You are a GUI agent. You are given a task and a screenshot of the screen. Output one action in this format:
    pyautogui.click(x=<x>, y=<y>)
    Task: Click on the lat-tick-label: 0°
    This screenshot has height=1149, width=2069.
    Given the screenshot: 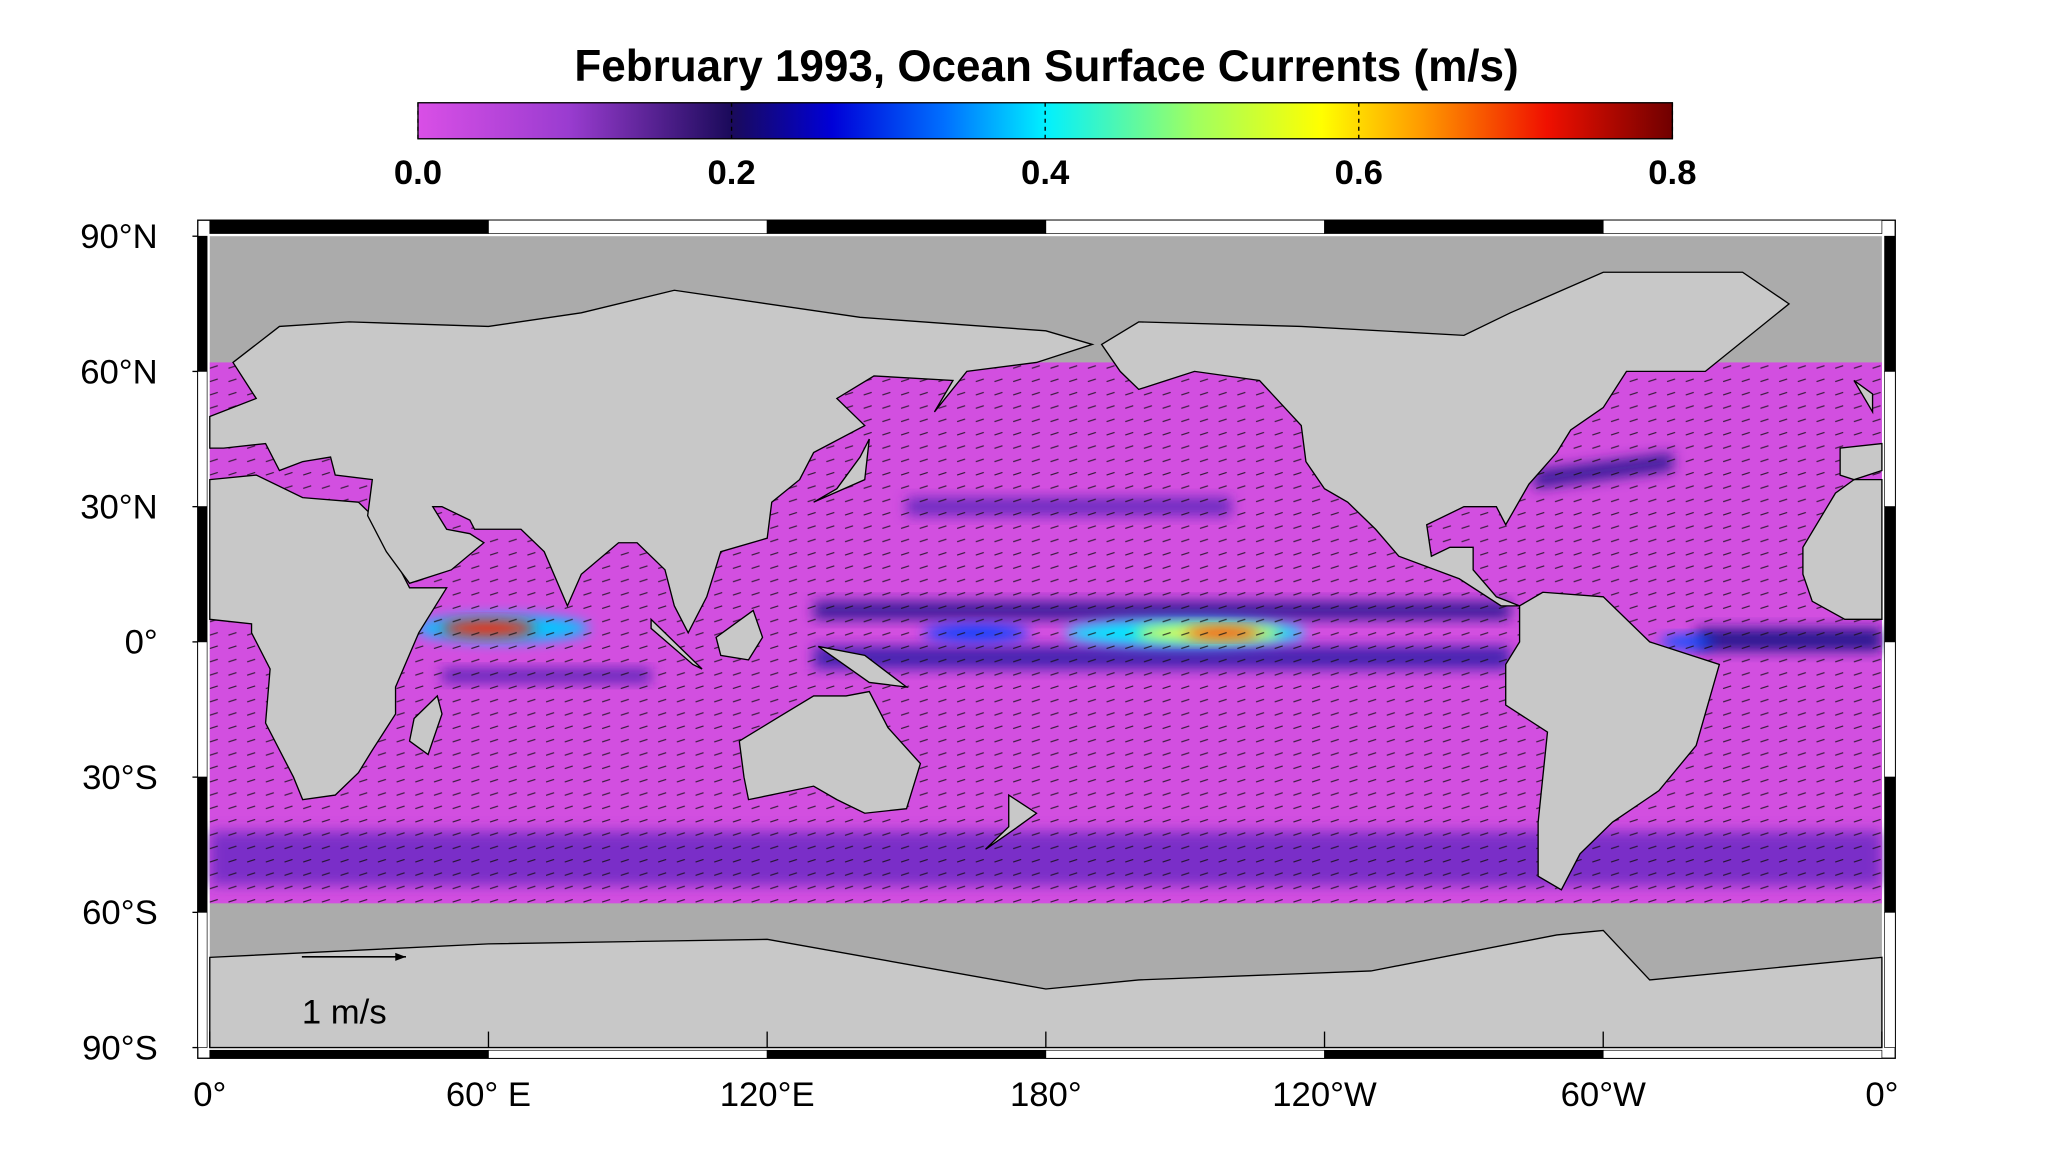 What is the action you would take?
    pyautogui.click(x=141, y=643)
    